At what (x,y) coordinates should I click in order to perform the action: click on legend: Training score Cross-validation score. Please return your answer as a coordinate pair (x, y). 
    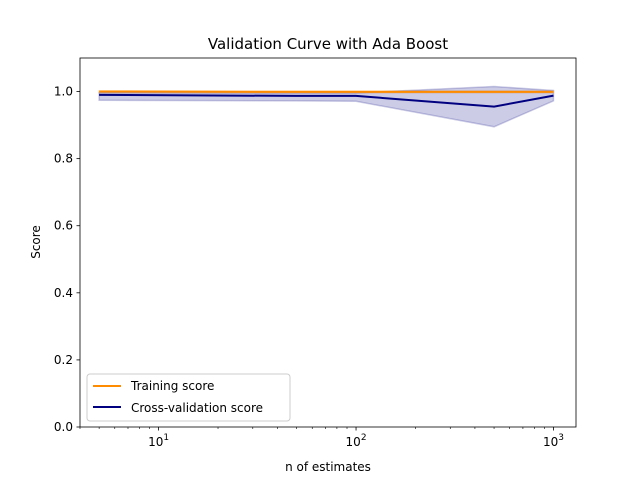
    Looking at the image, I should click on (188, 397).